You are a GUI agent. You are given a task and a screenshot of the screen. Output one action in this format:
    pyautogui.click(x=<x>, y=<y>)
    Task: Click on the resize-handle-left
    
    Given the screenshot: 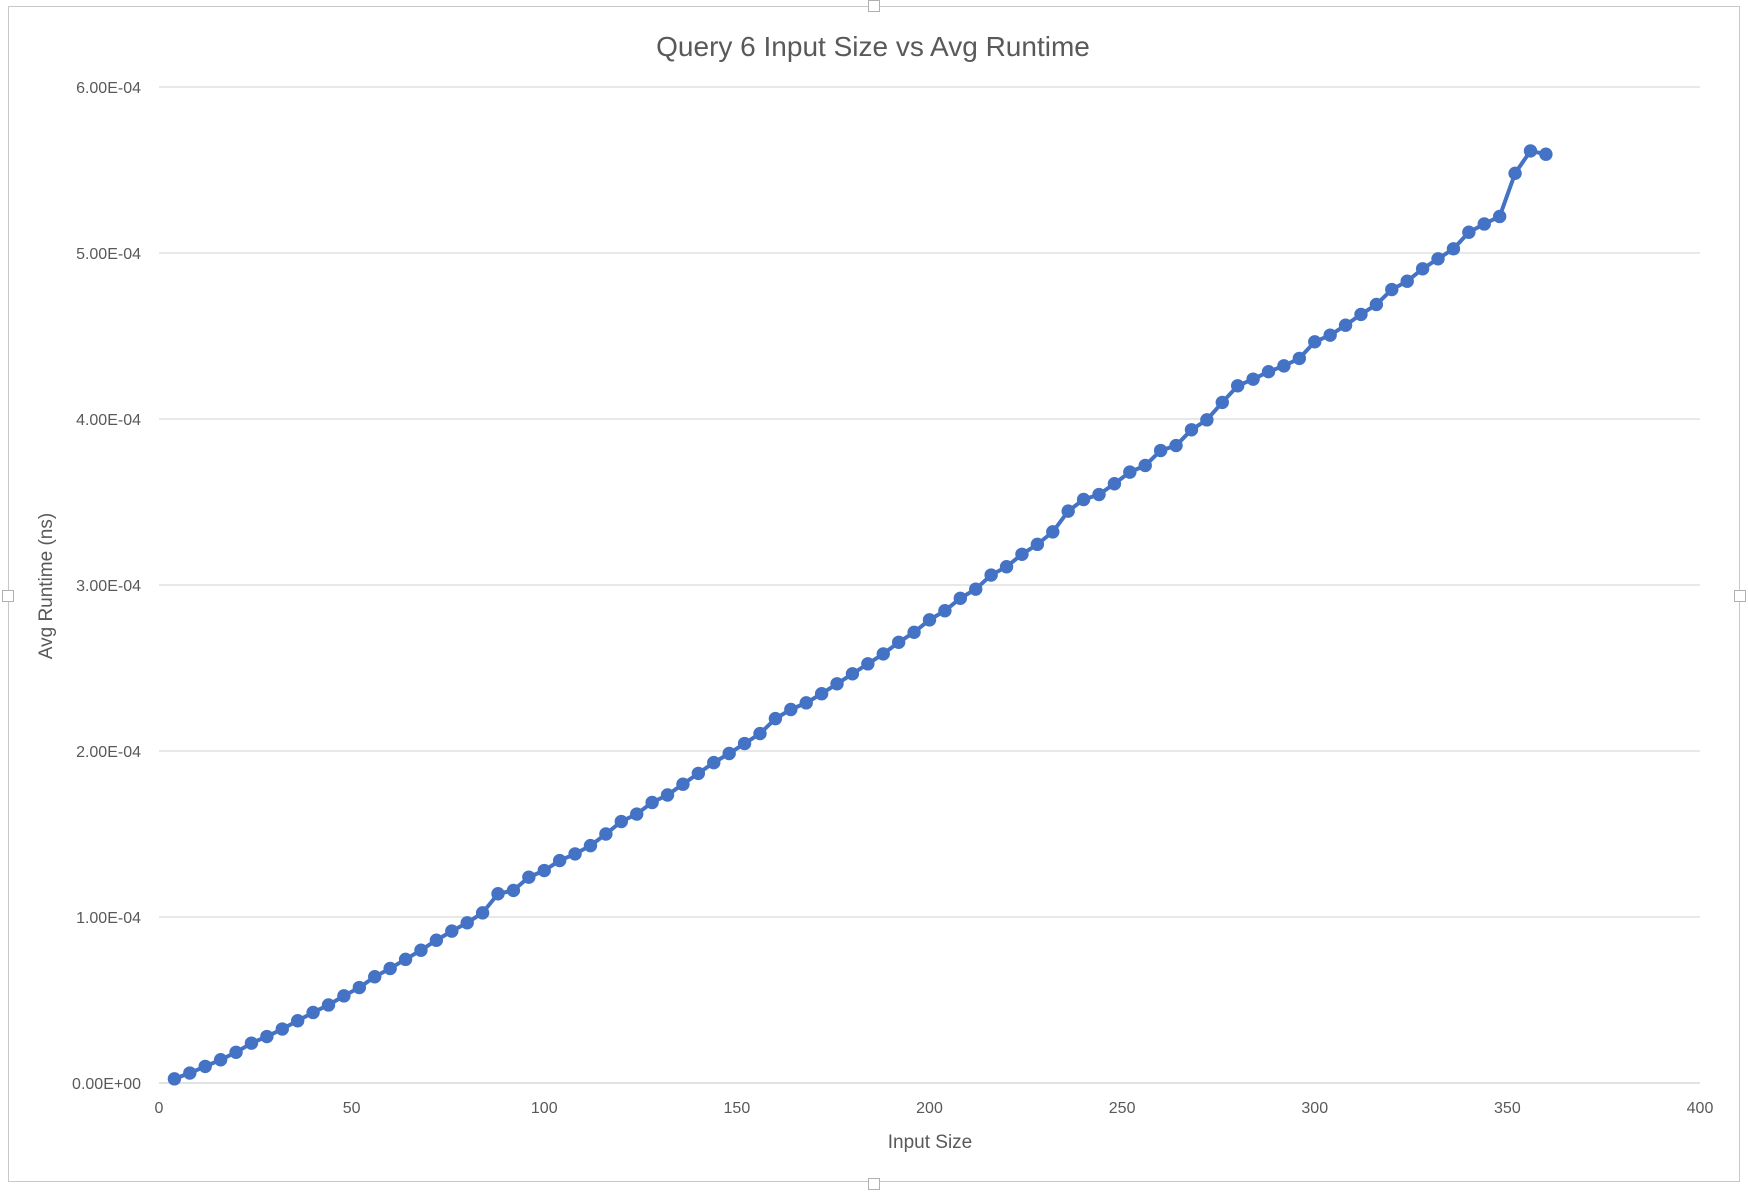 What is the action you would take?
    pyautogui.click(x=8, y=596)
    